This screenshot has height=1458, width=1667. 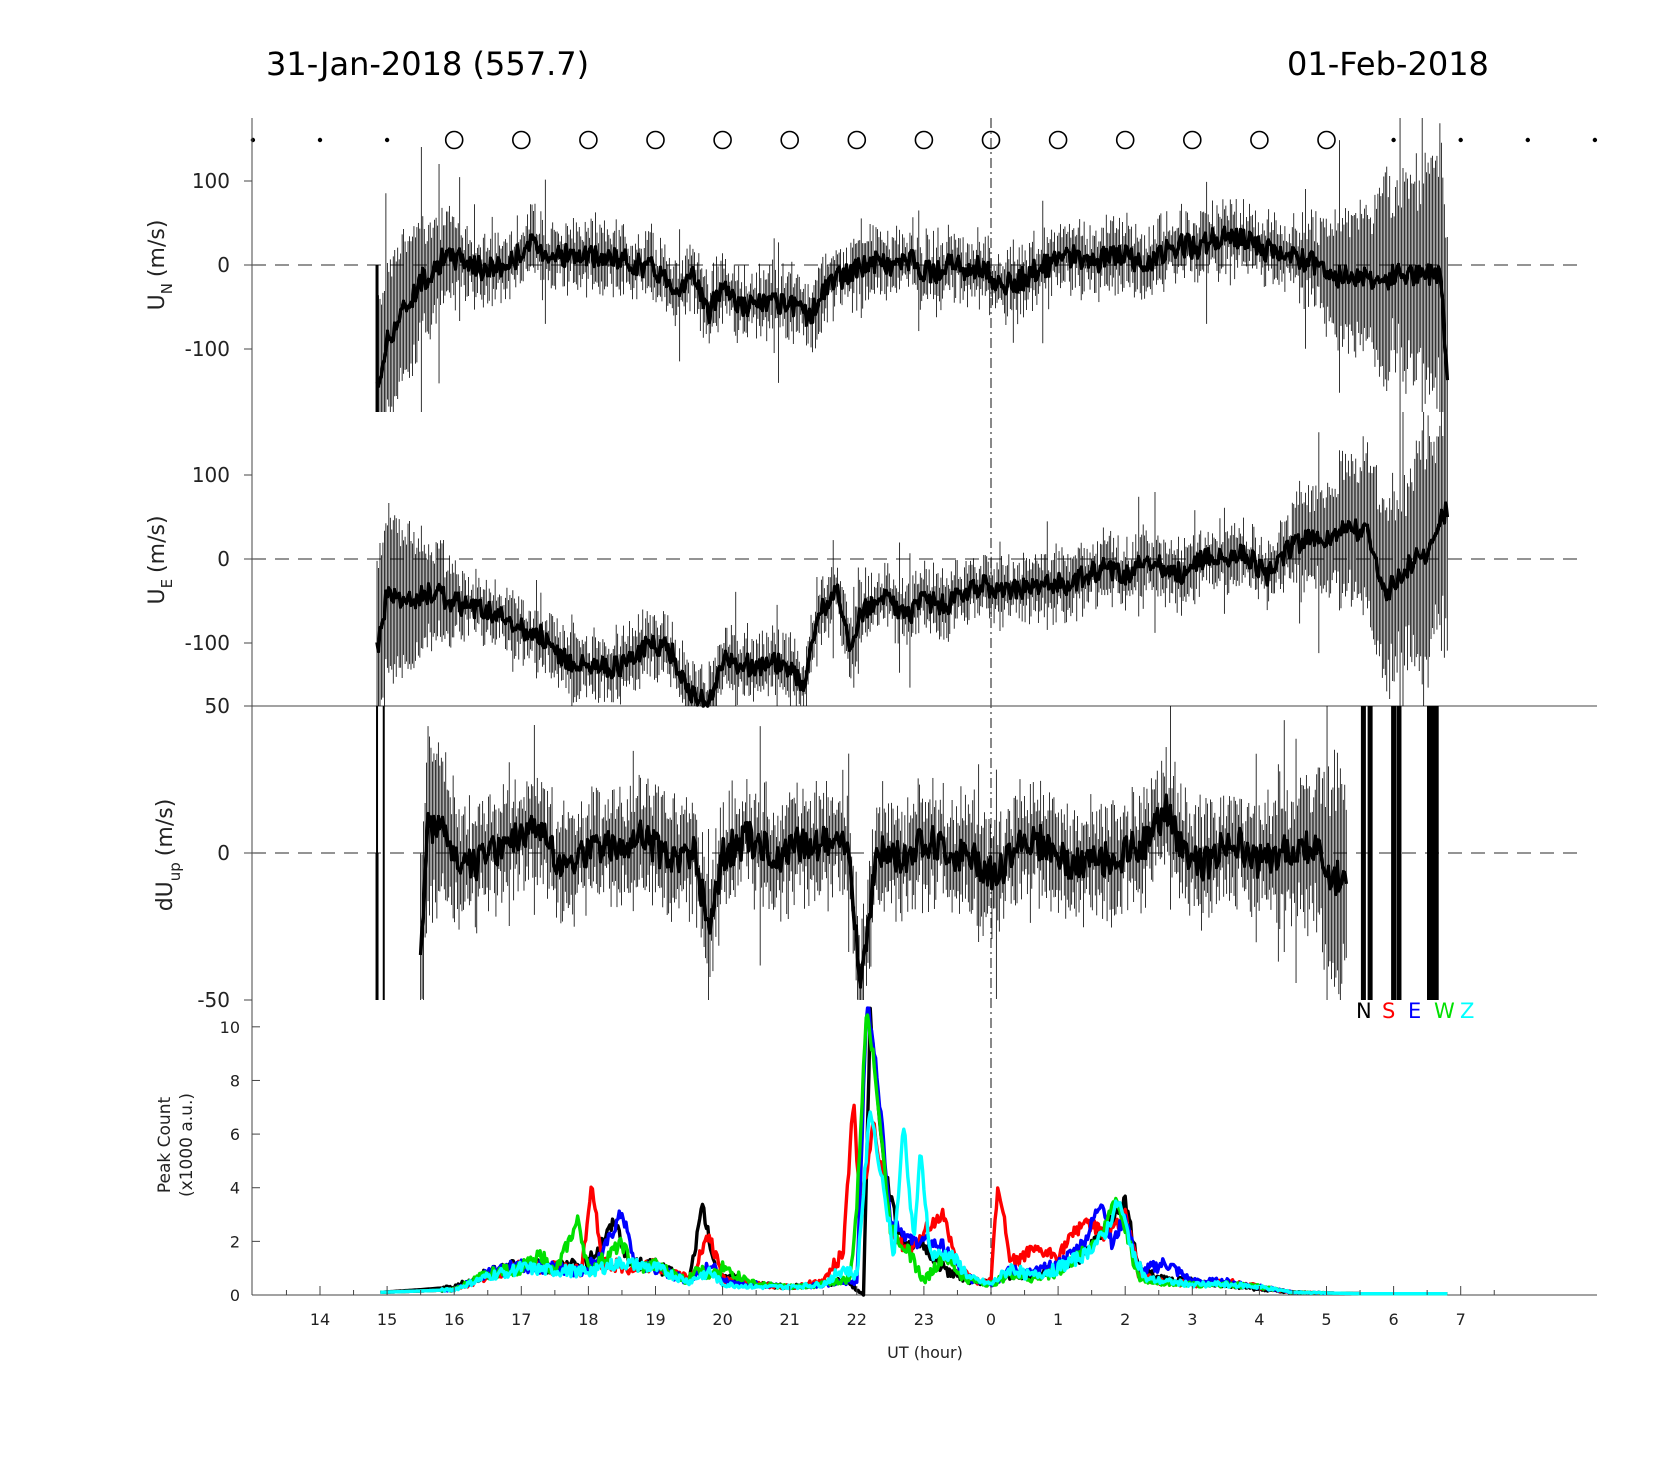 I want to click on x-tick-label: 7, so click(x=1461, y=1319).